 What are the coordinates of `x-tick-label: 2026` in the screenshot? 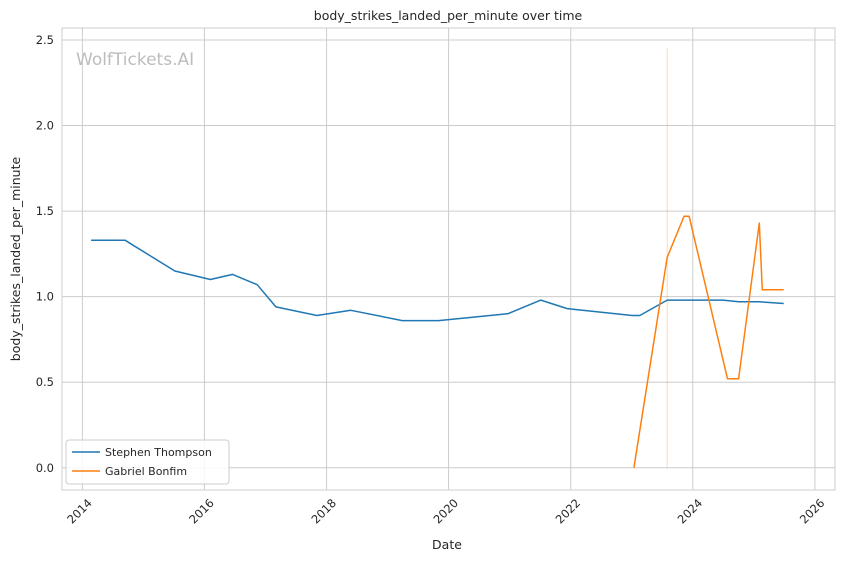 It's located at (812, 511).